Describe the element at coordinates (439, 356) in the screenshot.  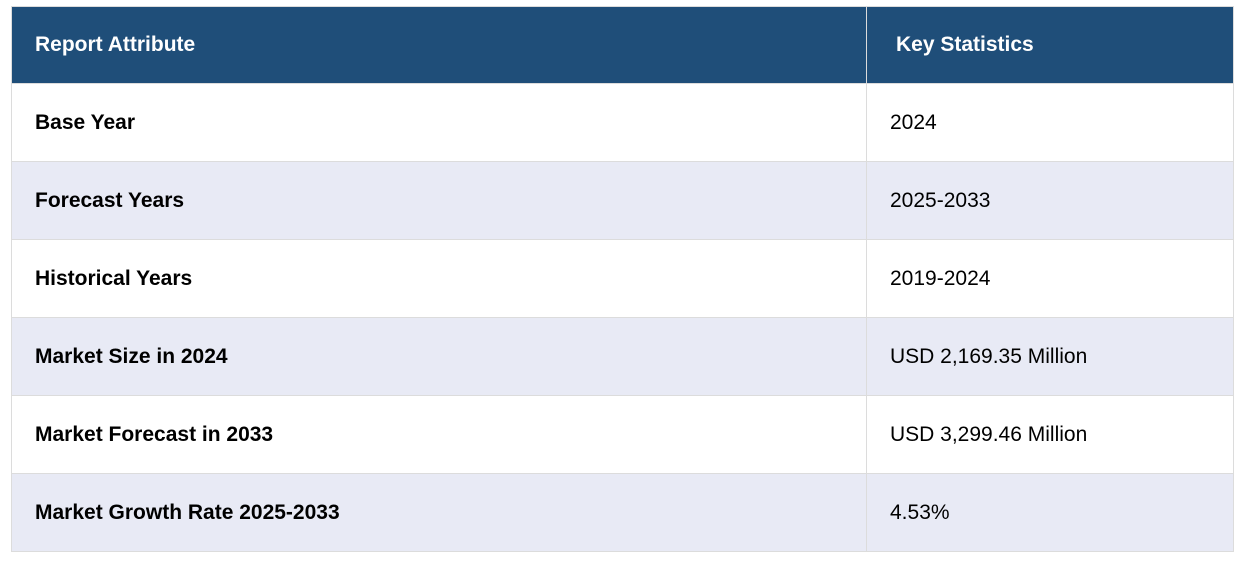
I see `row-attribute-market-size: Market Size in 2024` at that location.